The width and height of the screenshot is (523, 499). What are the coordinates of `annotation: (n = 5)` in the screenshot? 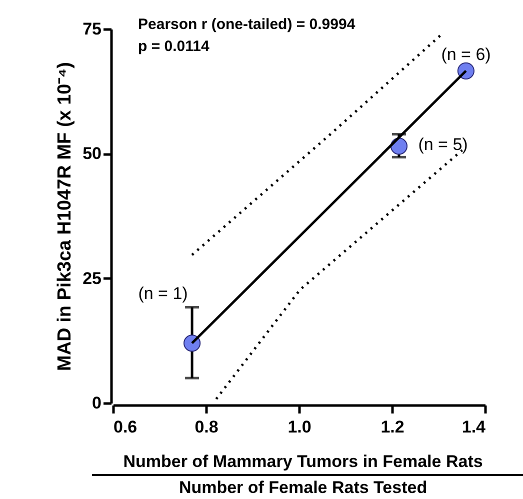 It's located at (443, 144).